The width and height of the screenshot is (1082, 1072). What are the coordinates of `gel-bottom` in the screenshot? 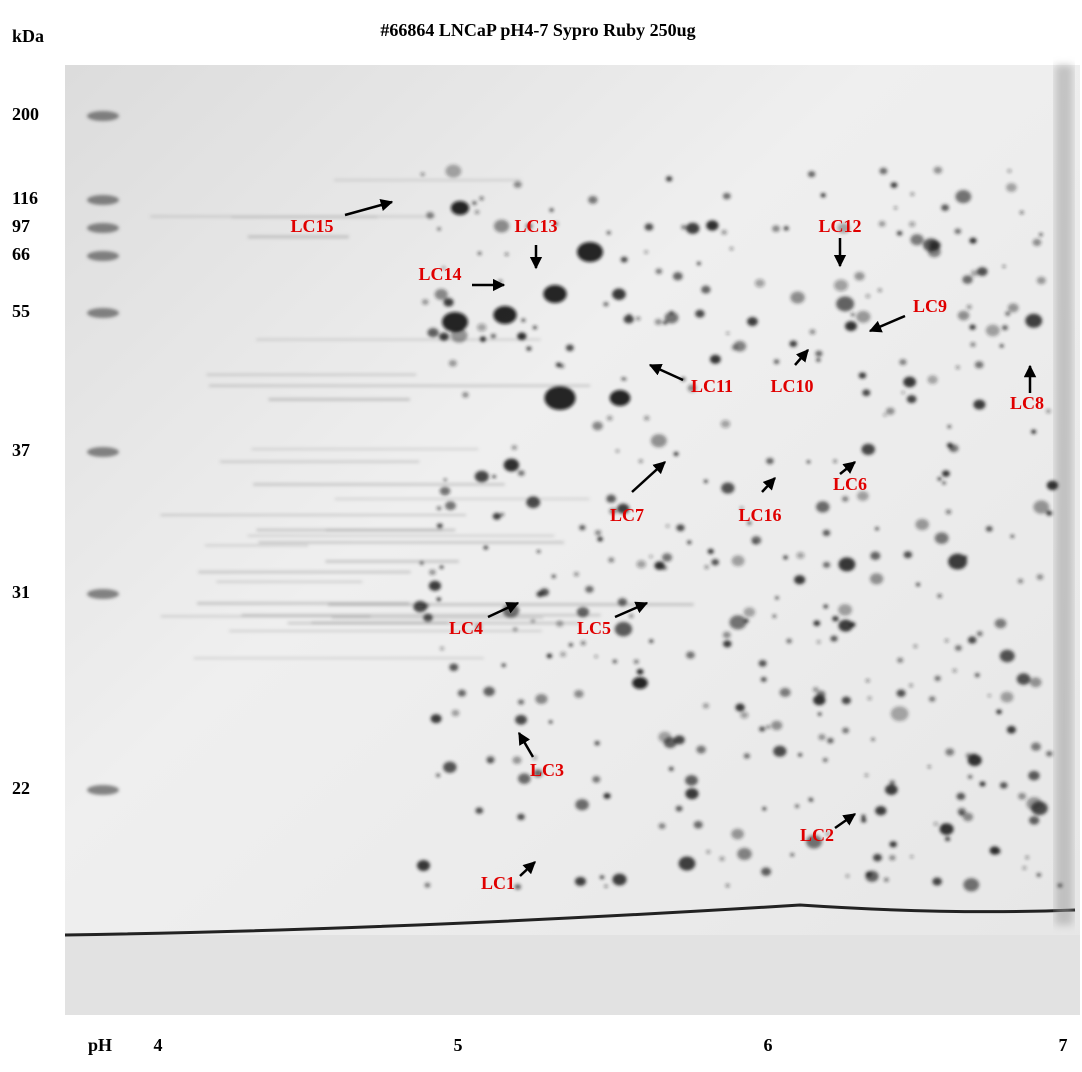 It's located at (572, 975).